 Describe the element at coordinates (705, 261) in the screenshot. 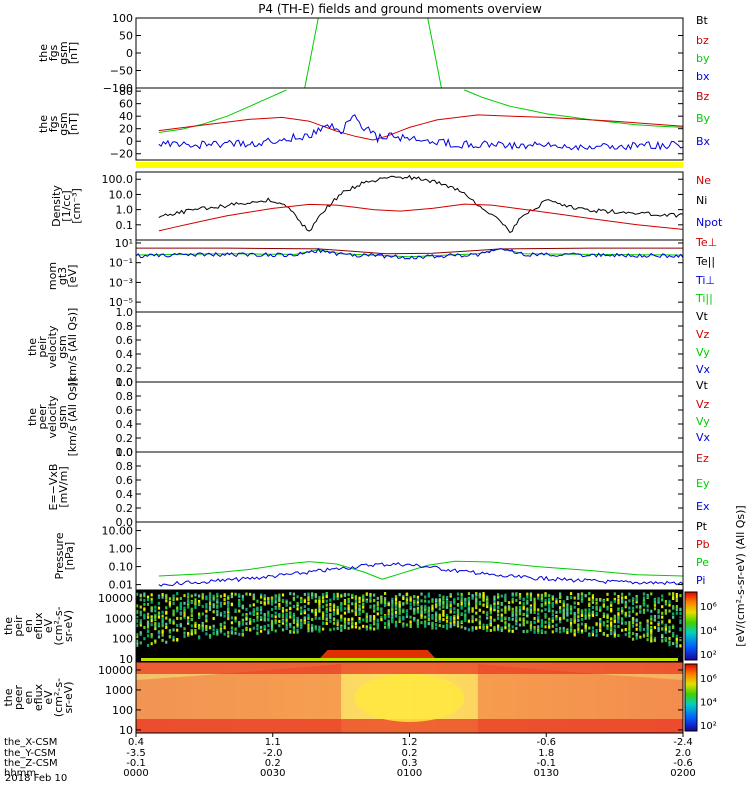

I see `legend-Te||: Te||` at that location.